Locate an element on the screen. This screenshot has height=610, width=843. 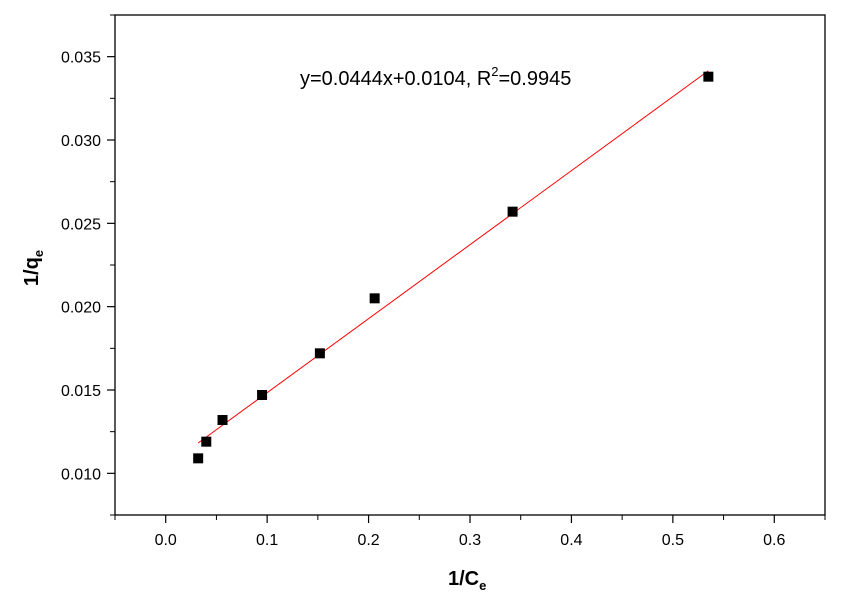
equation-annotation: y=0.0444x+0.0104, R2=0.9945 is located at coordinates (435, 77).